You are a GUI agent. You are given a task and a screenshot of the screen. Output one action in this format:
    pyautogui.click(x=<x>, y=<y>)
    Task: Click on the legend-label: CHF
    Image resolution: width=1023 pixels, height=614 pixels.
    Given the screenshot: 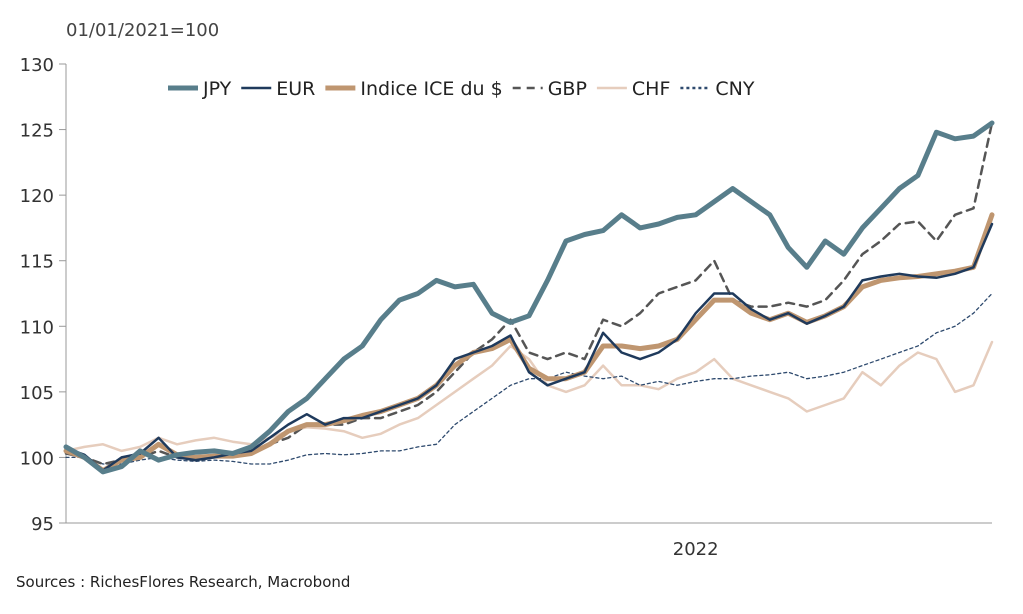 What is the action you would take?
    pyautogui.click(x=651, y=89)
    